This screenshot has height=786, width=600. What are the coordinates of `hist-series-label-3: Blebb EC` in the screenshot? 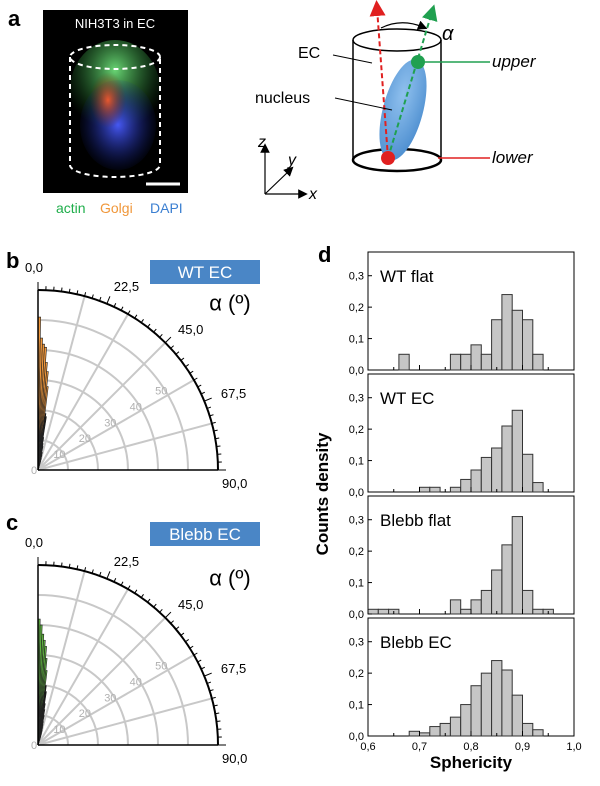 It's located at (416, 642).